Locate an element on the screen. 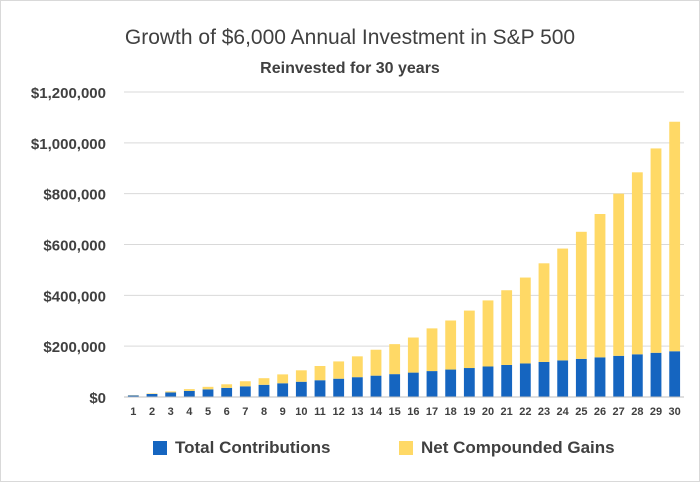 Image resolution: width=700 pixels, height=482 pixels. chart-subtitle: Reinvested for 30 years is located at coordinates (350, 68).